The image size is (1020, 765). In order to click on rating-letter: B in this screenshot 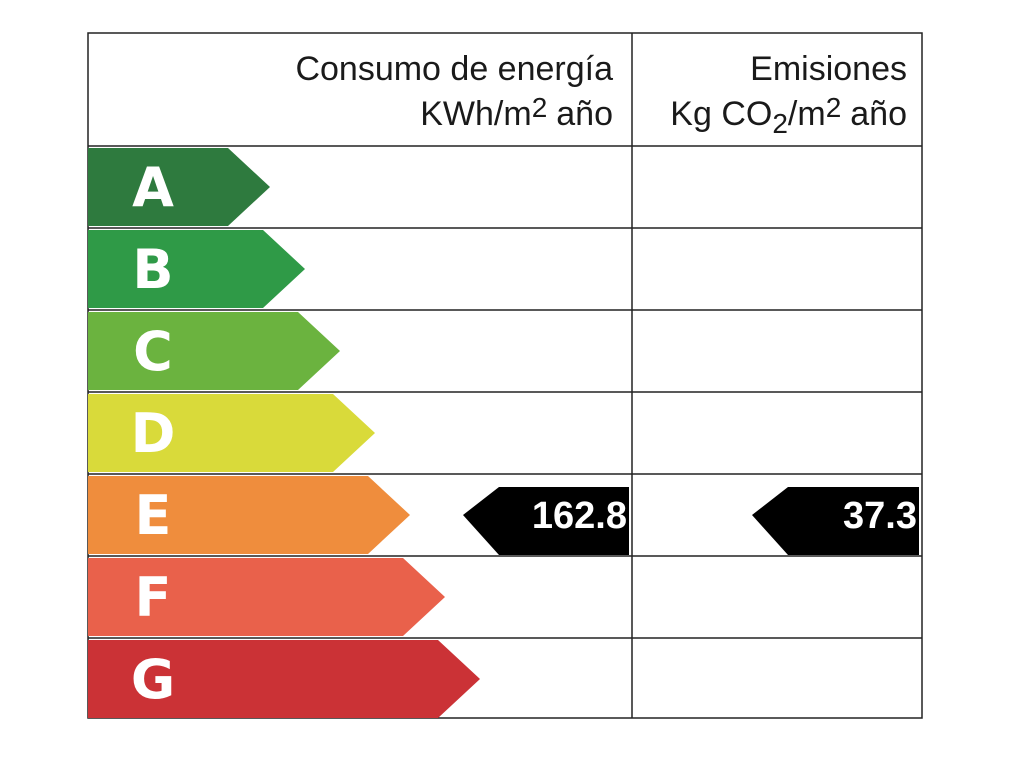, I will do `click(152, 269)`.